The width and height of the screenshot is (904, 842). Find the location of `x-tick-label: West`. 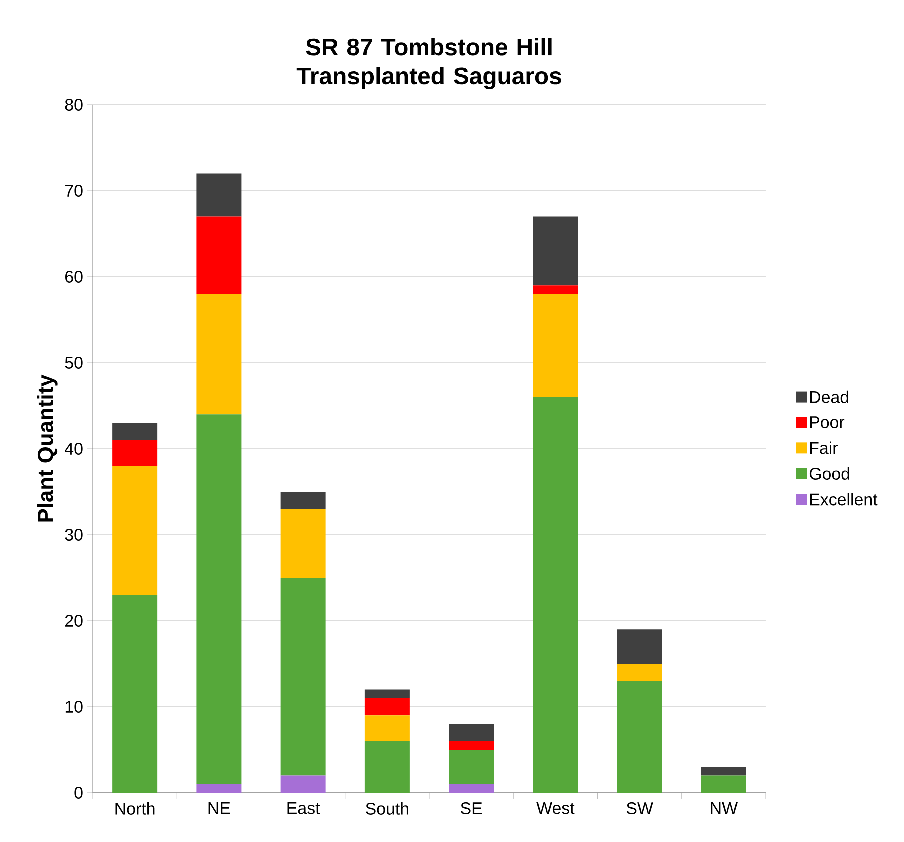

x-tick-label: West is located at coordinates (555, 808).